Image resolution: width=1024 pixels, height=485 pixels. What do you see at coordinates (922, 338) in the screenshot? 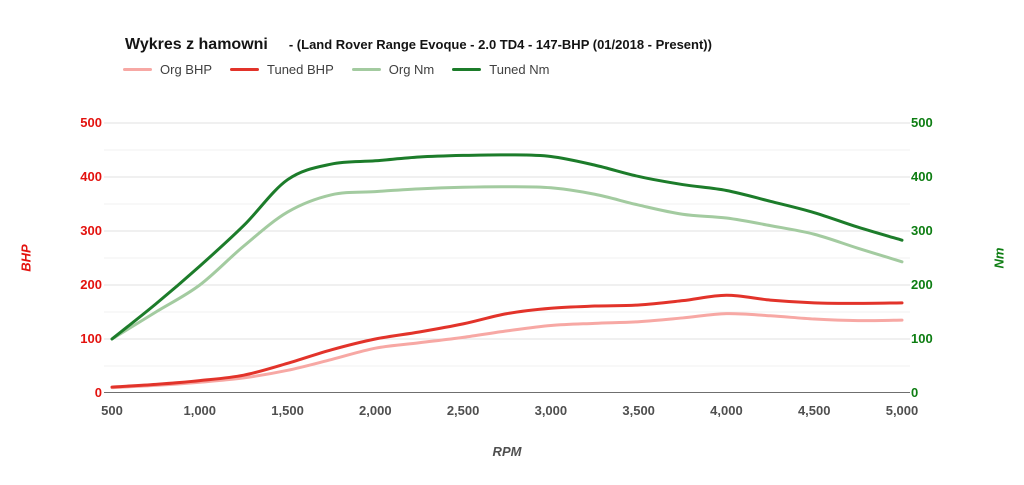
I see `y-tick-right-100: 100` at bounding box center [922, 338].